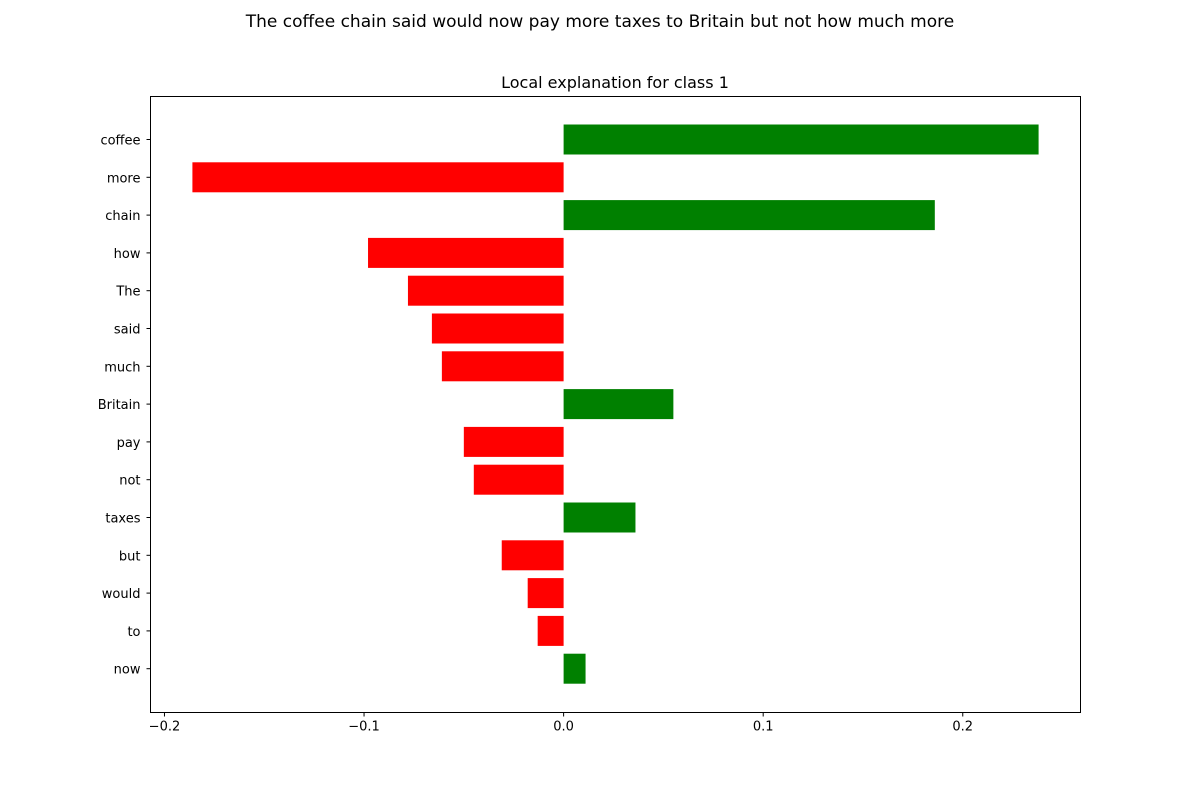 The width and height of the screenshot is (1200, 800). What do you see at coordinates (518, 479) in the screenshot?
I see `bar-not` at bounding box center [518, 479].